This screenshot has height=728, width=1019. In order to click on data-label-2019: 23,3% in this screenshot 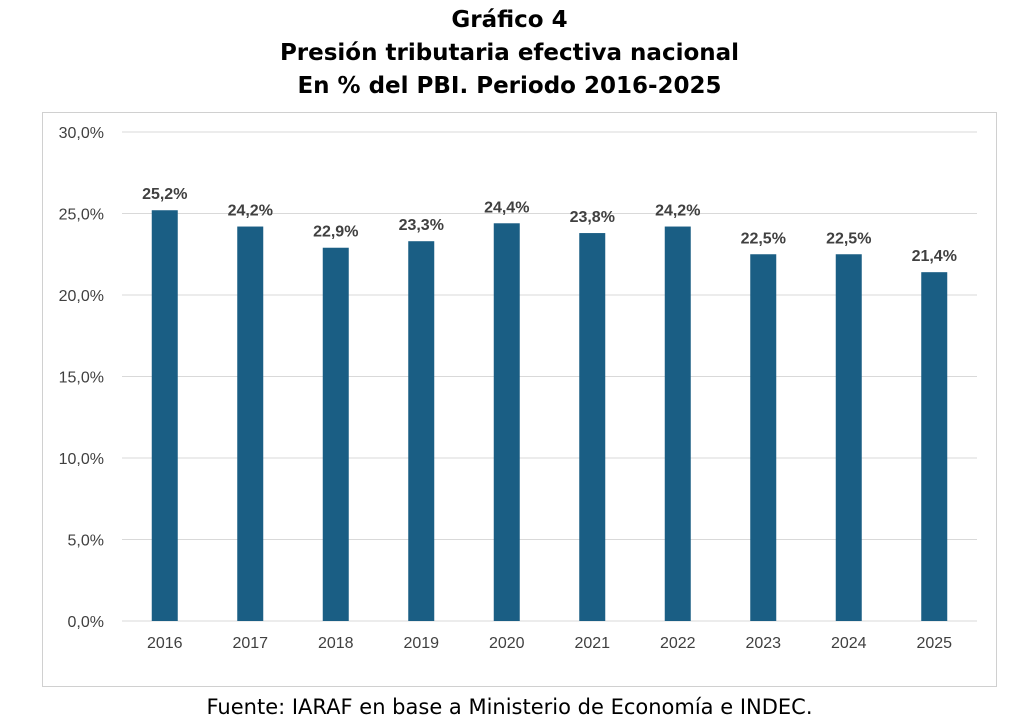, I will do `click(421, 225)`.